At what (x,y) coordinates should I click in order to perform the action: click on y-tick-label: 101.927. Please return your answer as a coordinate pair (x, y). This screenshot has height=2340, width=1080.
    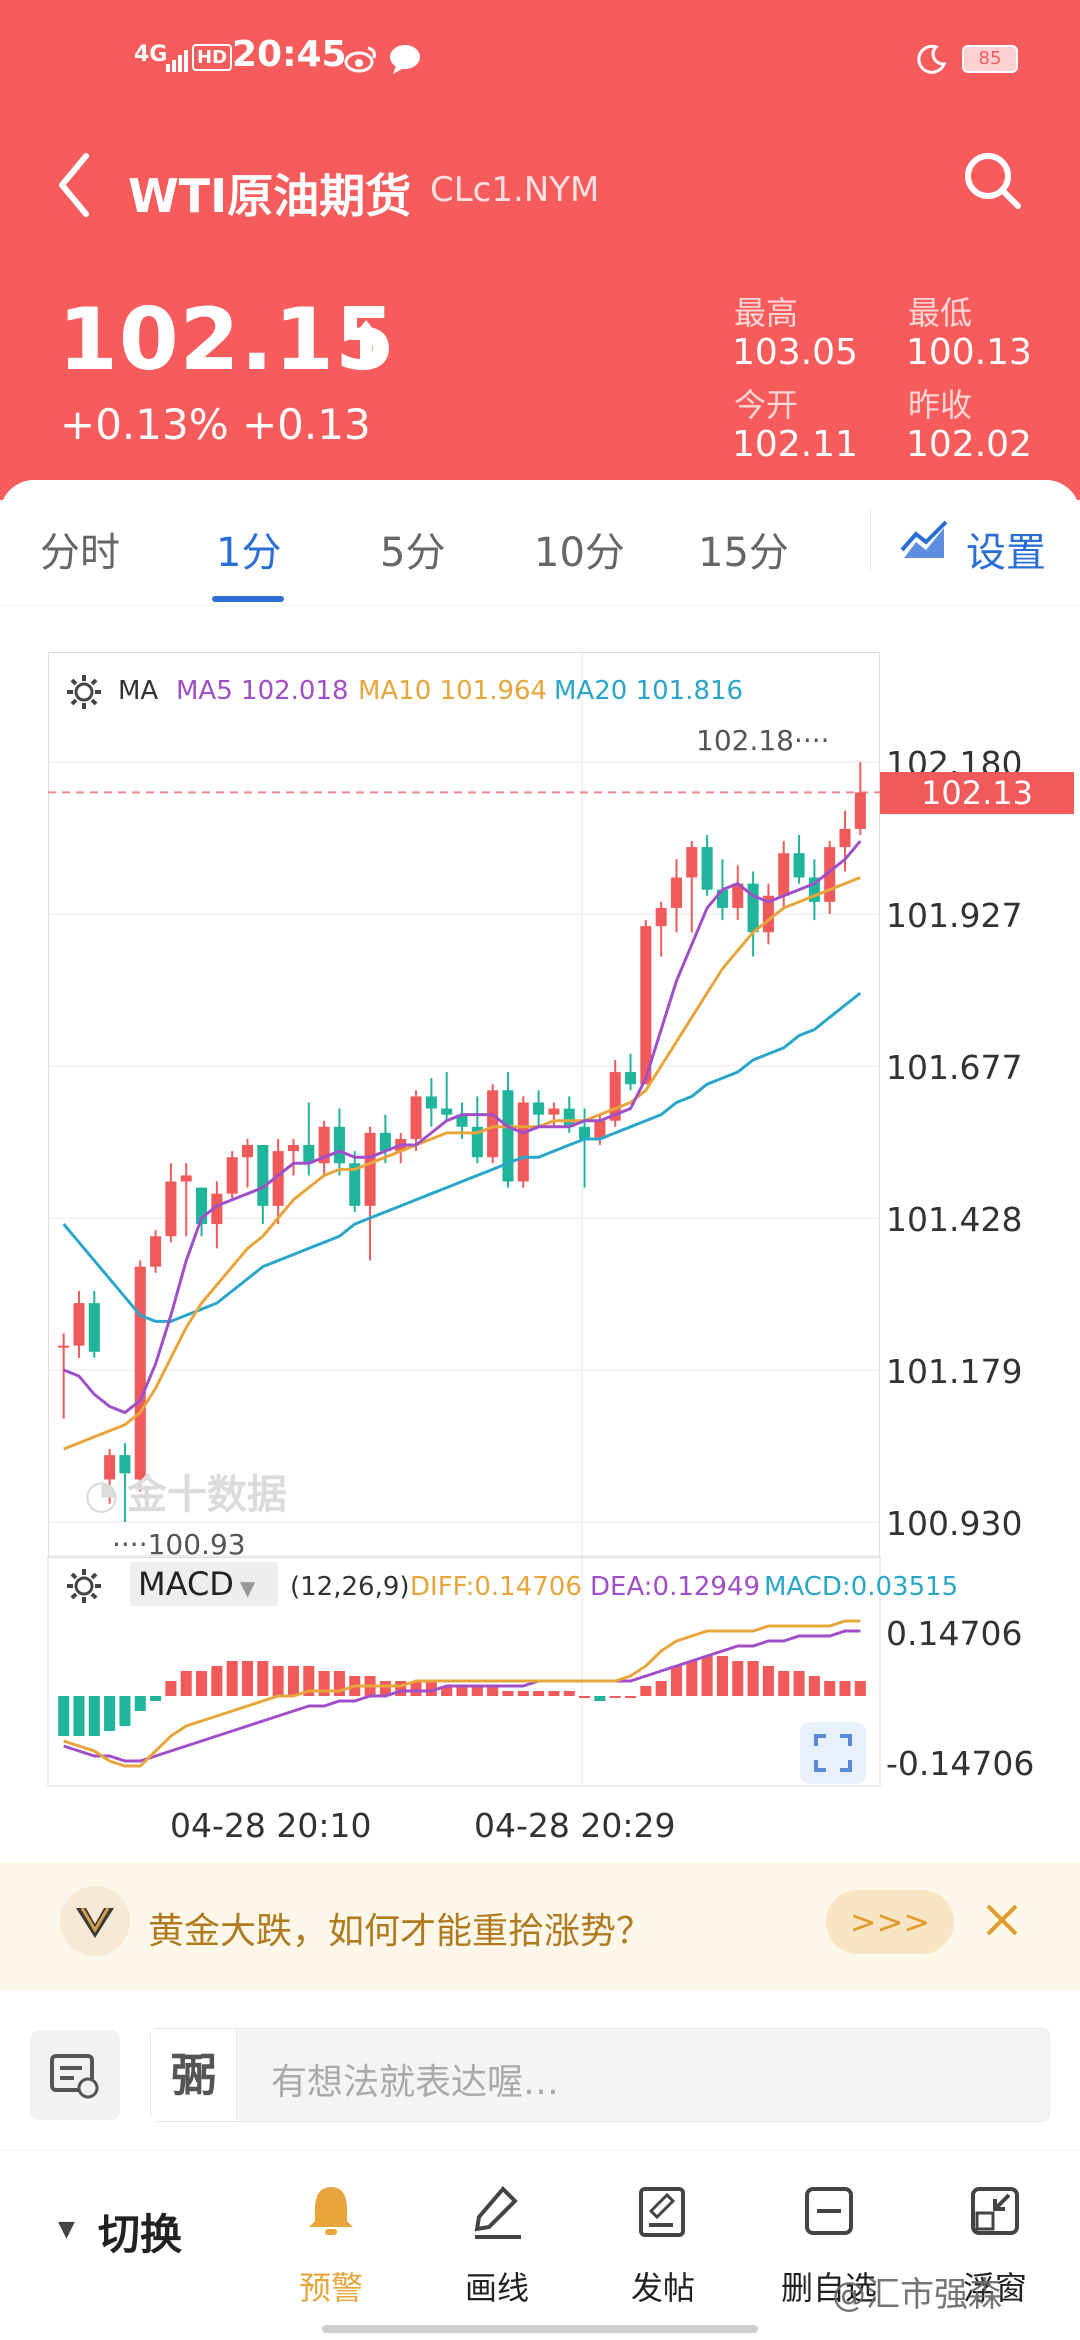
    Looking at the image, I should click on (954, 915).